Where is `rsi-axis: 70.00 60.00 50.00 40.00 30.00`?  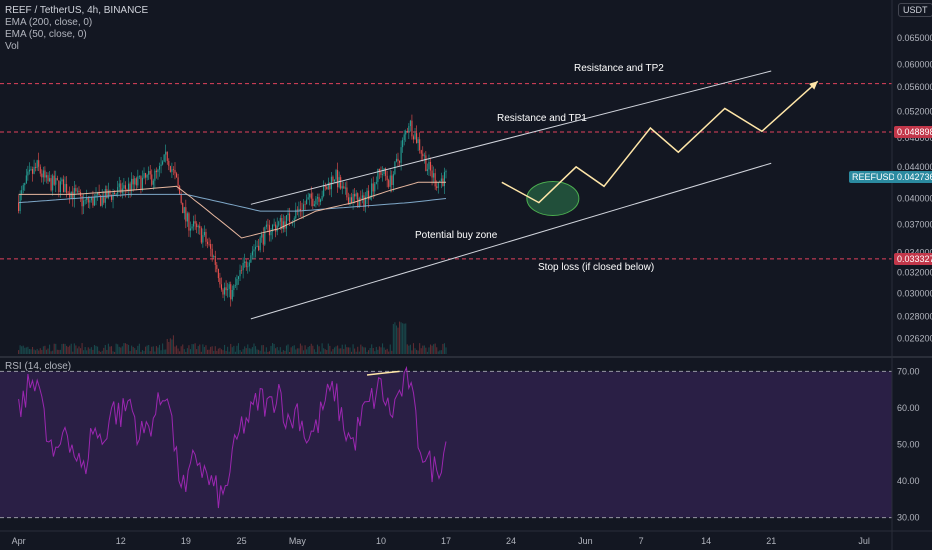
rsi-axis: 70.00 60.00 50.00 40.00 30.00 is located at coordinates (908, 444).